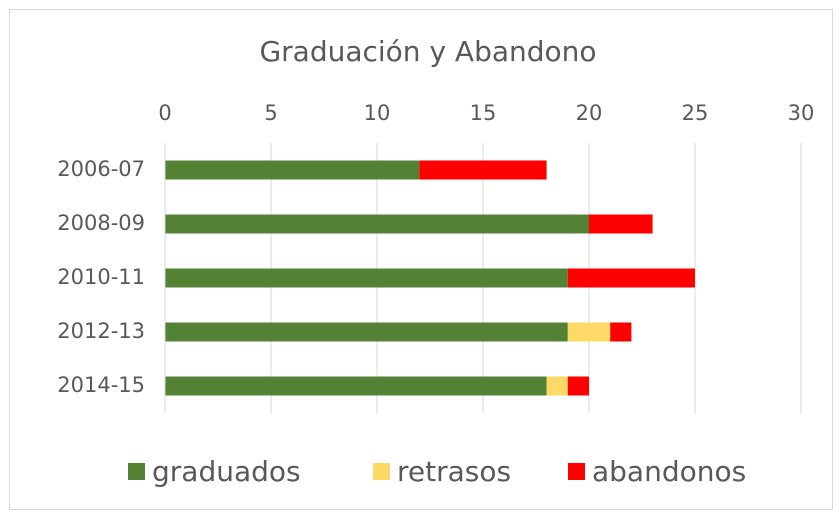 This screenshot has height=520, width=837. What do you see at coordinates (226, 471) in the screenshot?
I see `legend-label: graduados` at bounding box center [226, 471].